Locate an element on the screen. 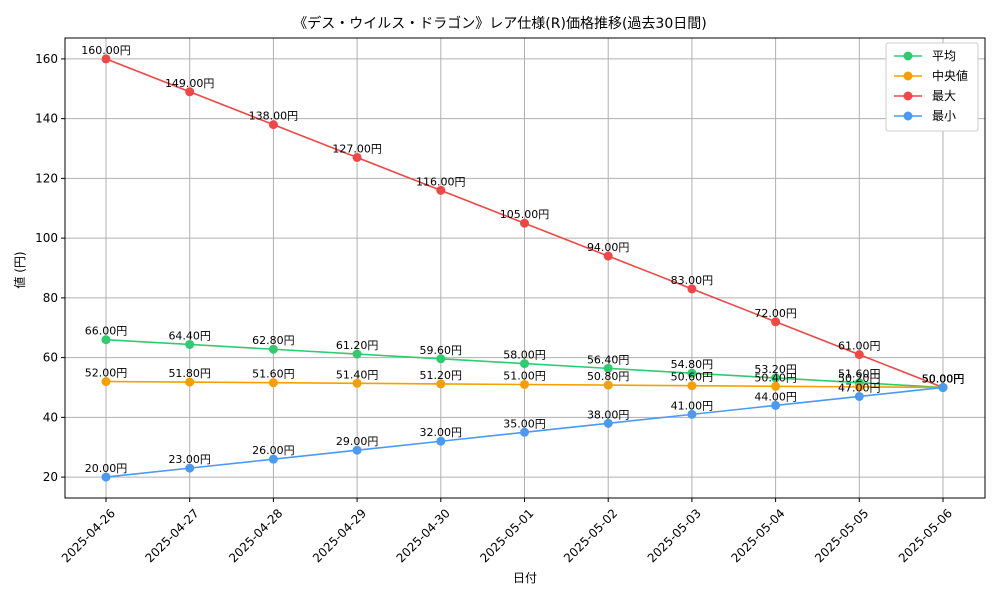 The image size is (1000, 604). legend-label: 最大 is located at coordinates (944, 96).